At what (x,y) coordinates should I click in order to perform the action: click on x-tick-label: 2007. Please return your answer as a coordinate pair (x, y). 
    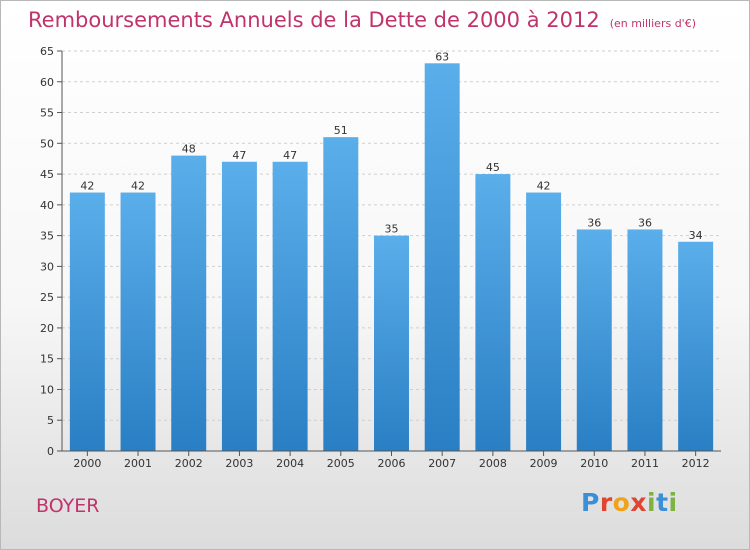
    Looking at the image, I should click on (442, 463).